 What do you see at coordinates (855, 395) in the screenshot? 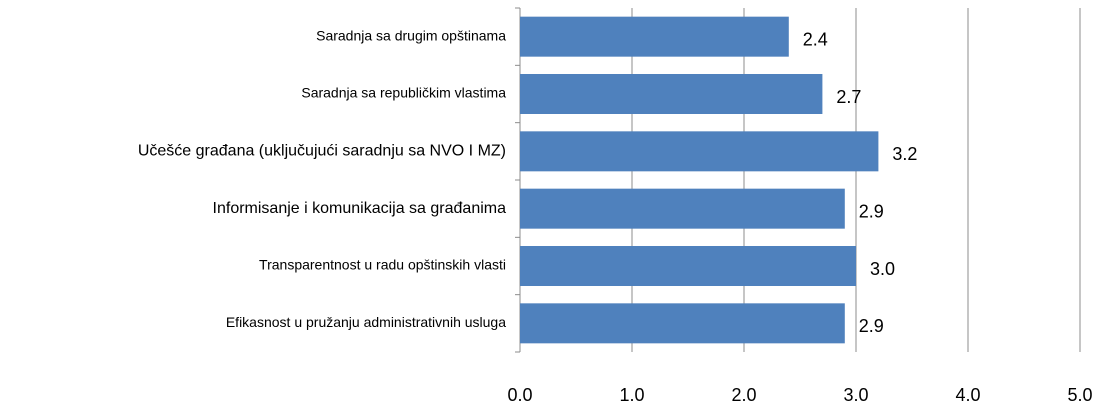
I see `x-tick-label: 3.0` at bounding box center [855, 395].